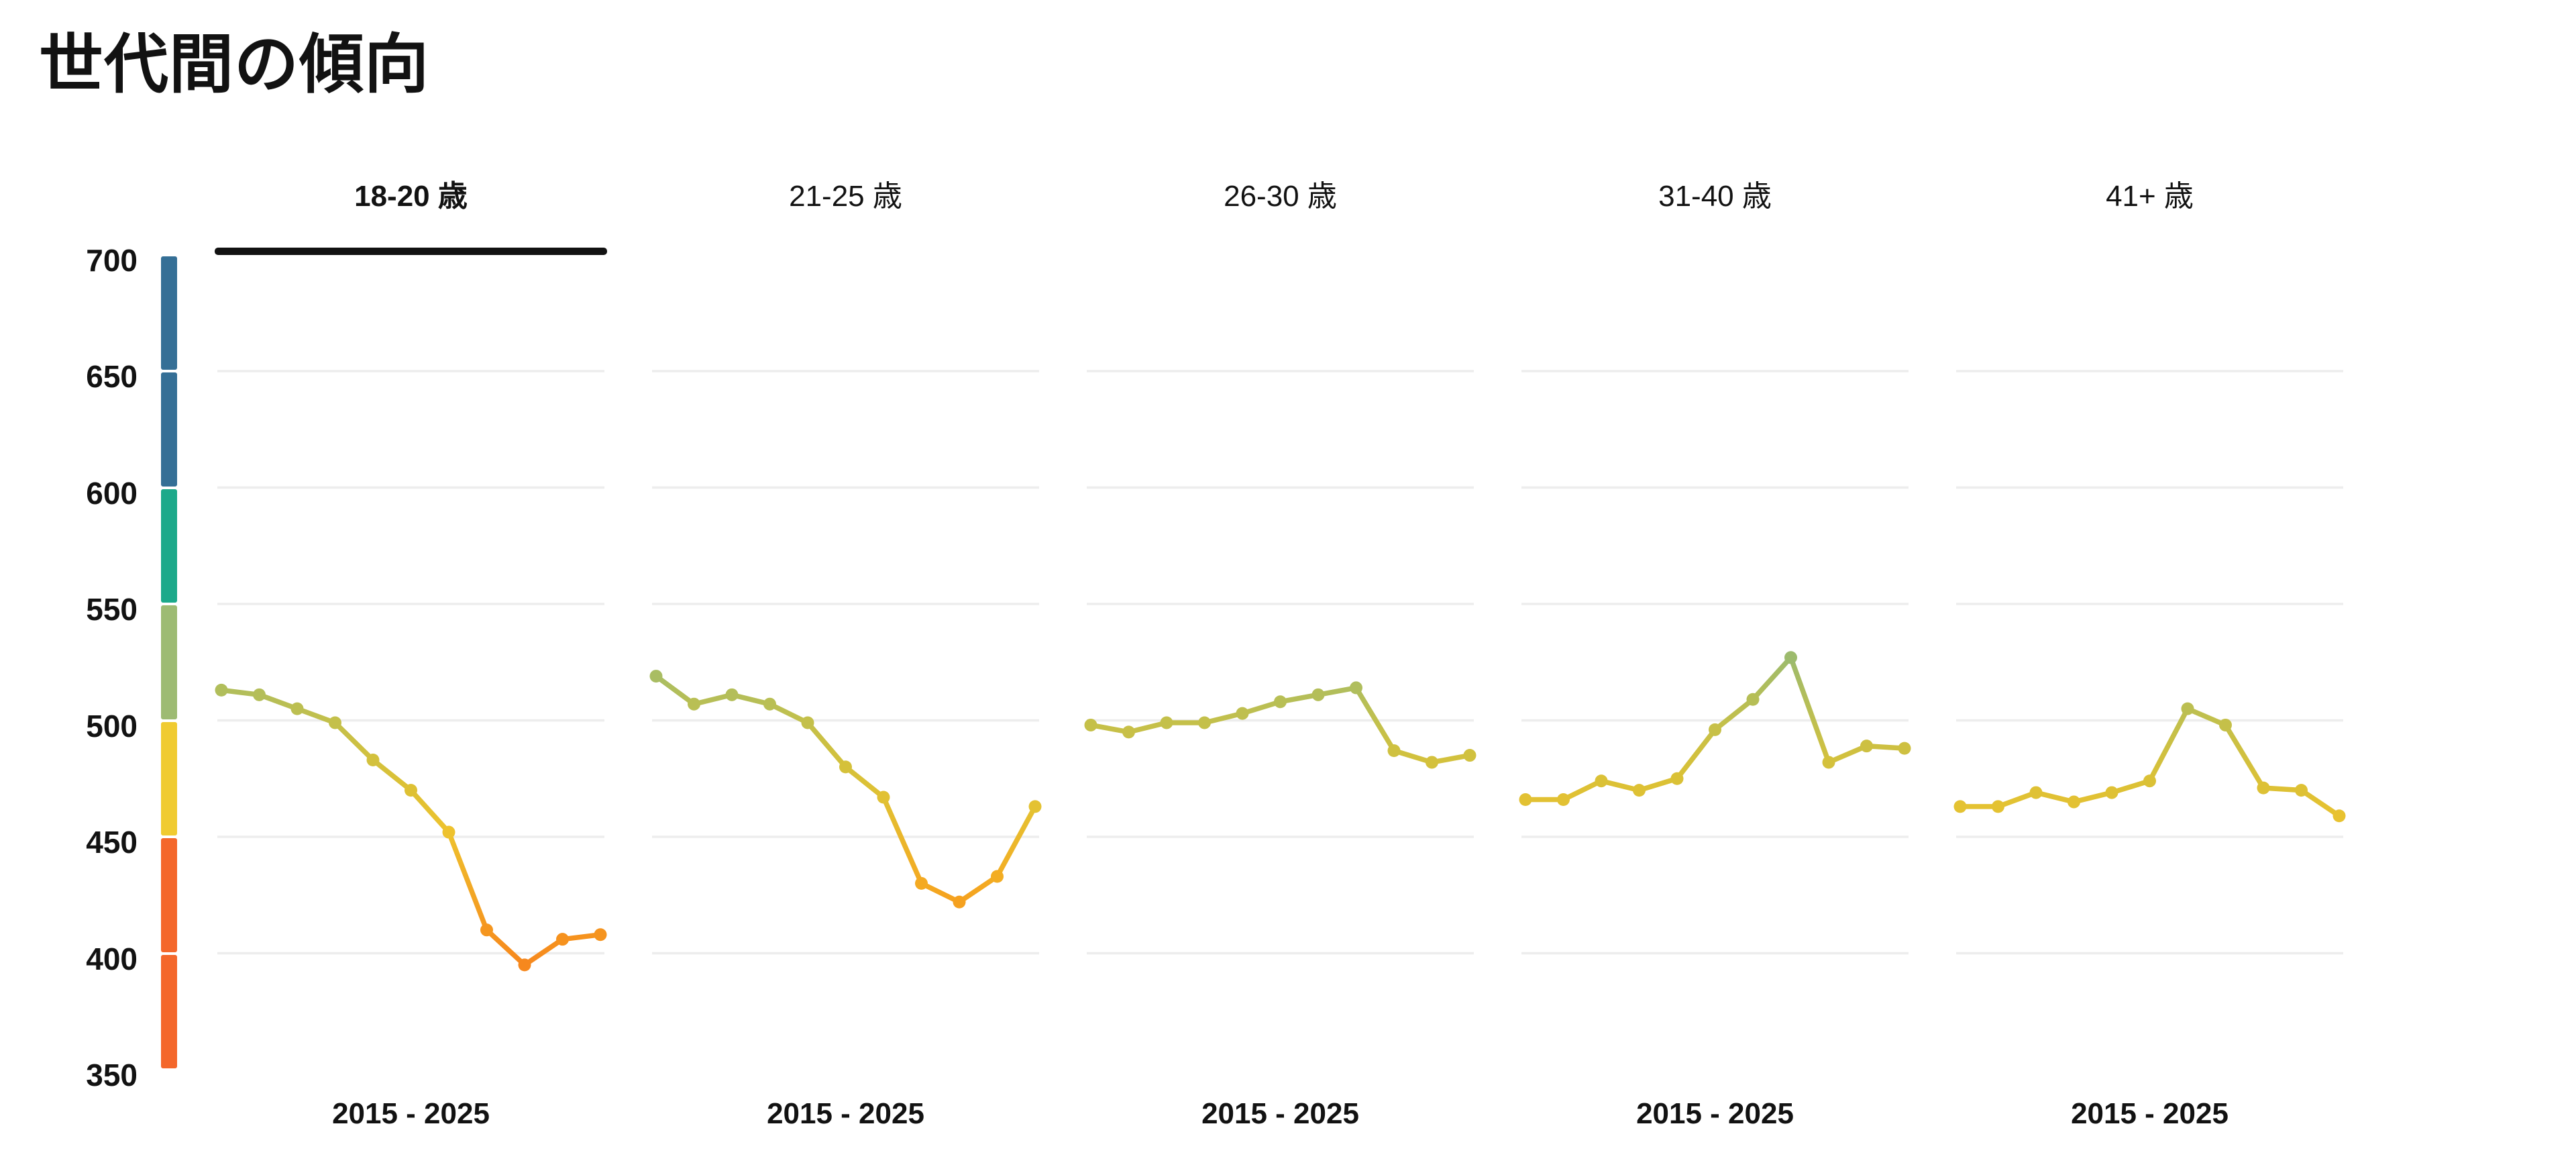 This screenshot has width=2576, height=1169. Describe the element at coordinates (112, 726) in the screenshot. I see `y-axis-tick-label: 500` at that location.